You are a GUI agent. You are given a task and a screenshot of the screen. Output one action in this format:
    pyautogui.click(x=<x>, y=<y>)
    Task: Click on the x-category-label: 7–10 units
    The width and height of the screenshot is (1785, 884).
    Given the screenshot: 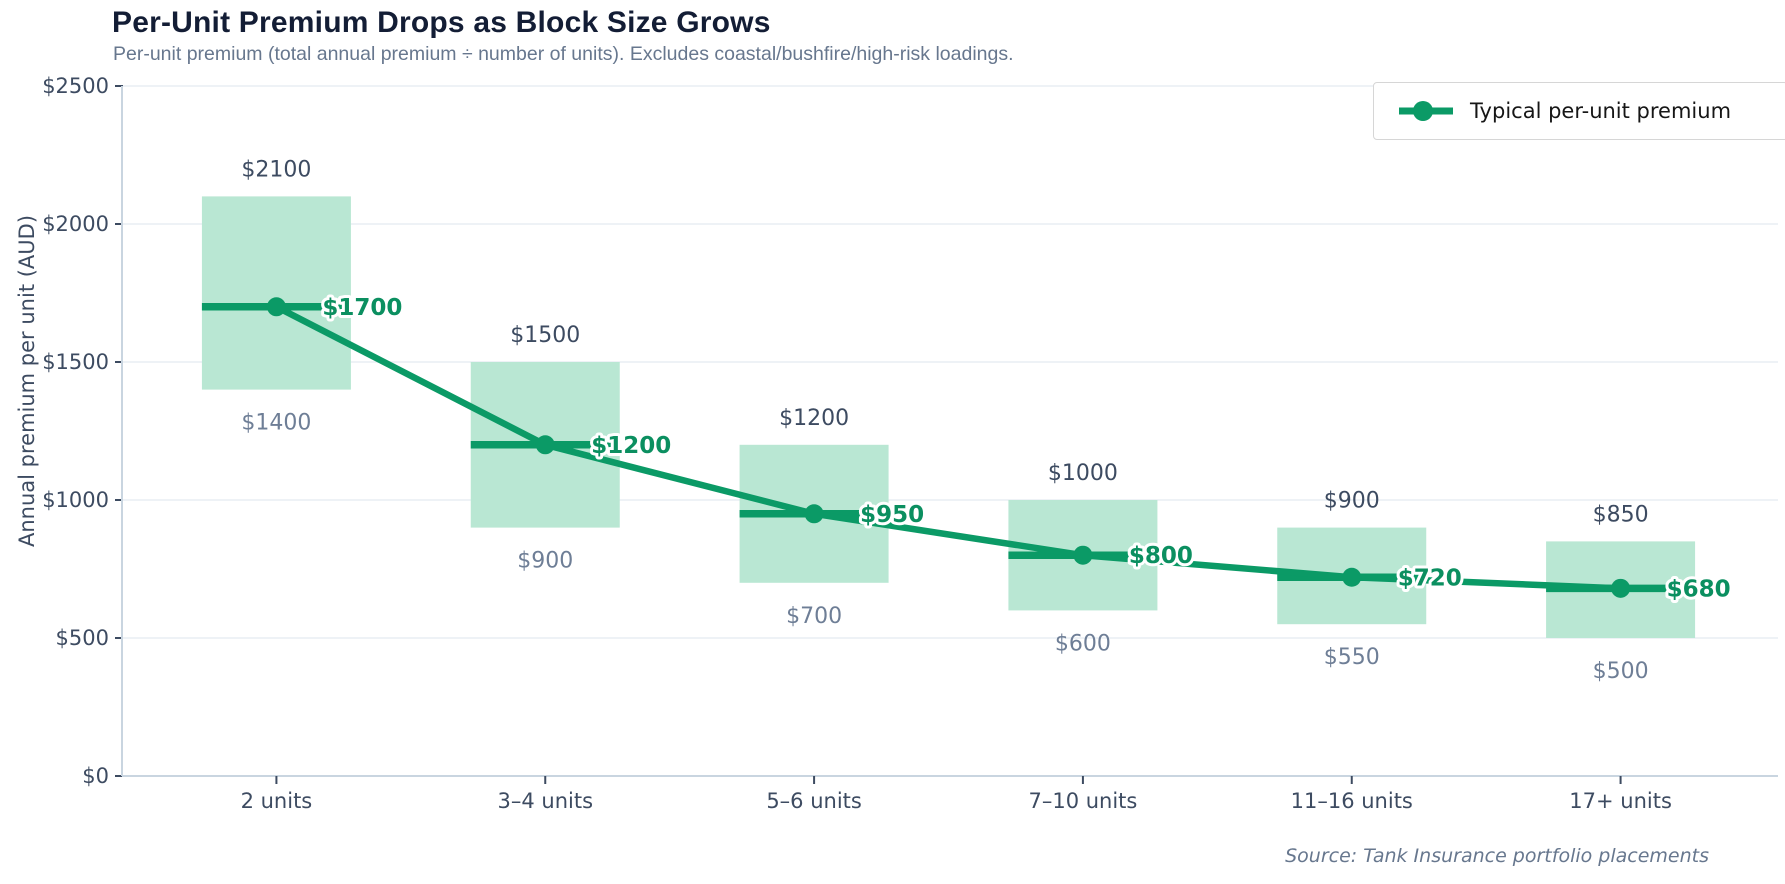 What is the action you would take?
    pyautogui.click(x=1082, y=801)
    